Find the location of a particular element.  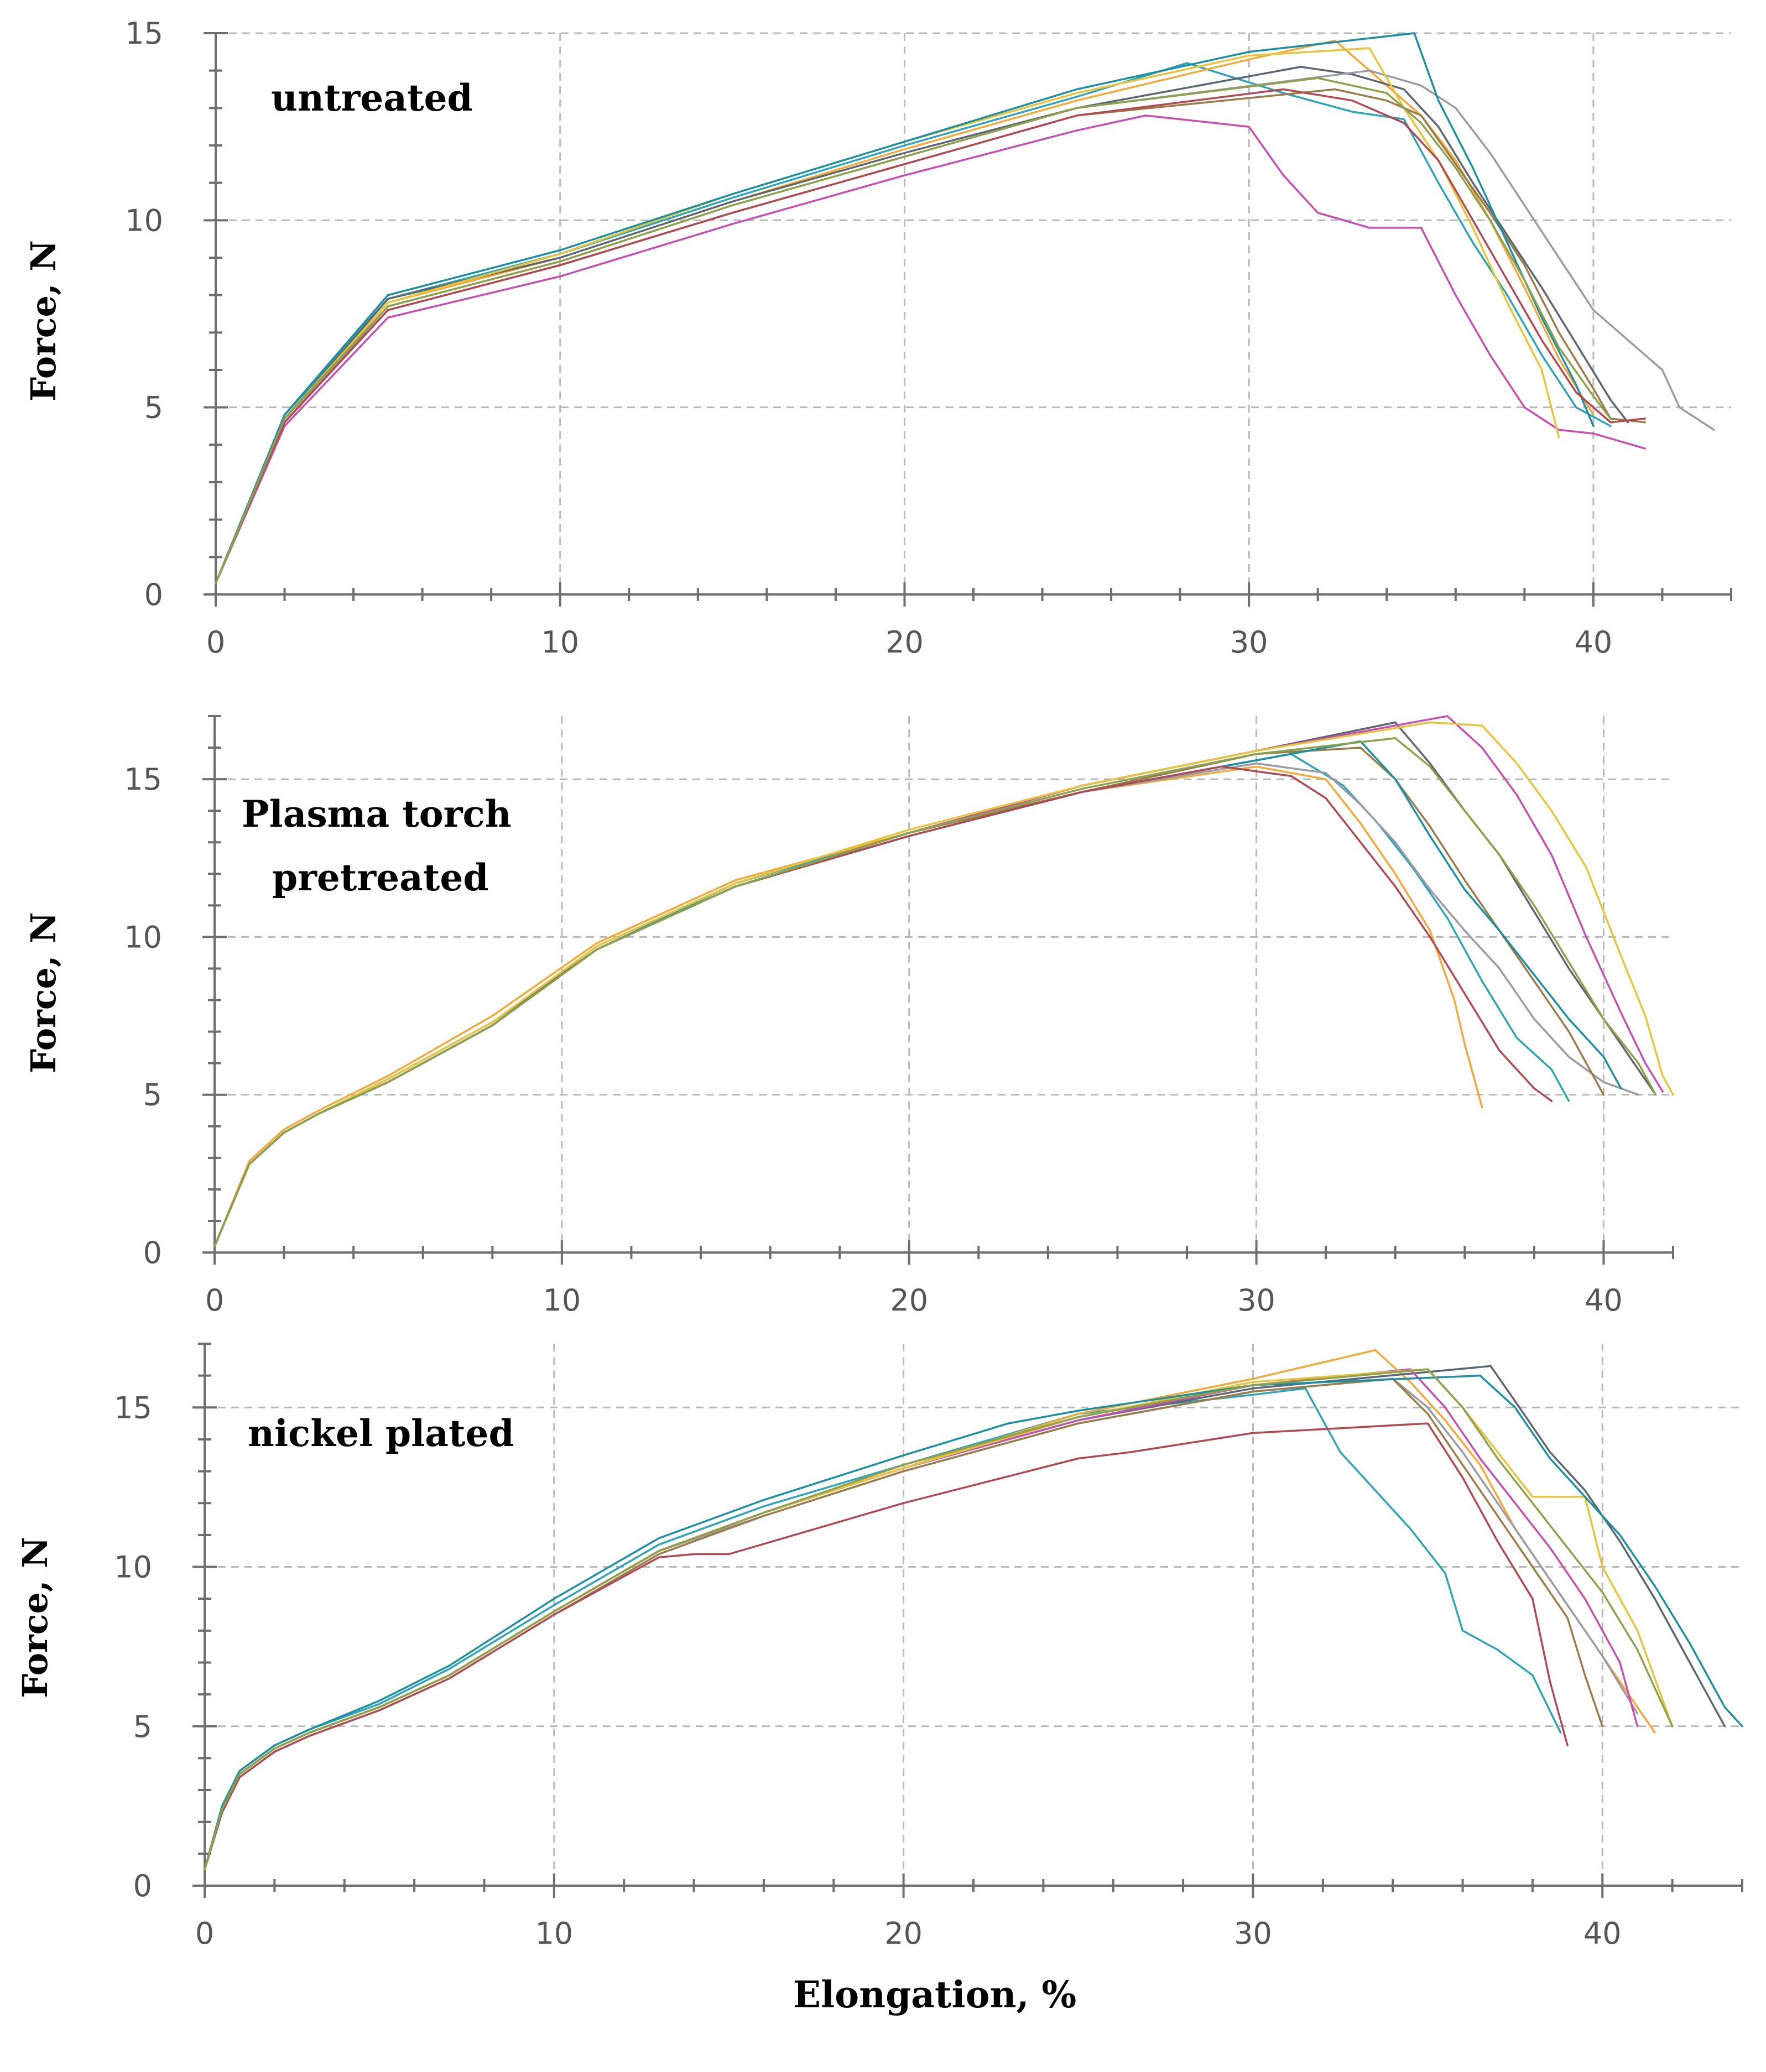

panel-annotation: nickel plated is located at coordinates (381, 1433).